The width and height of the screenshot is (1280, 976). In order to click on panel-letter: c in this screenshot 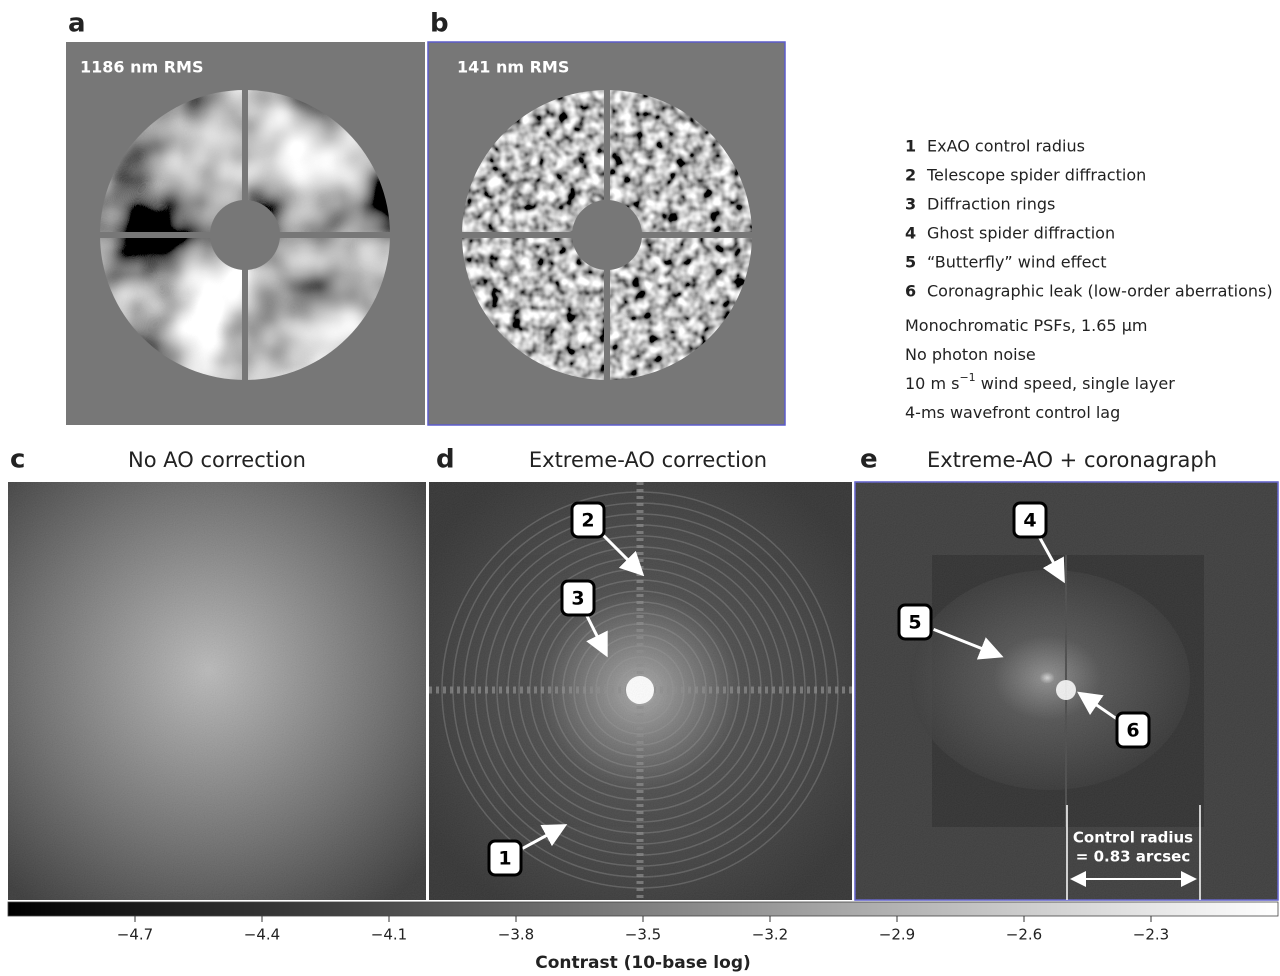, I will do `click(17, 460)`.